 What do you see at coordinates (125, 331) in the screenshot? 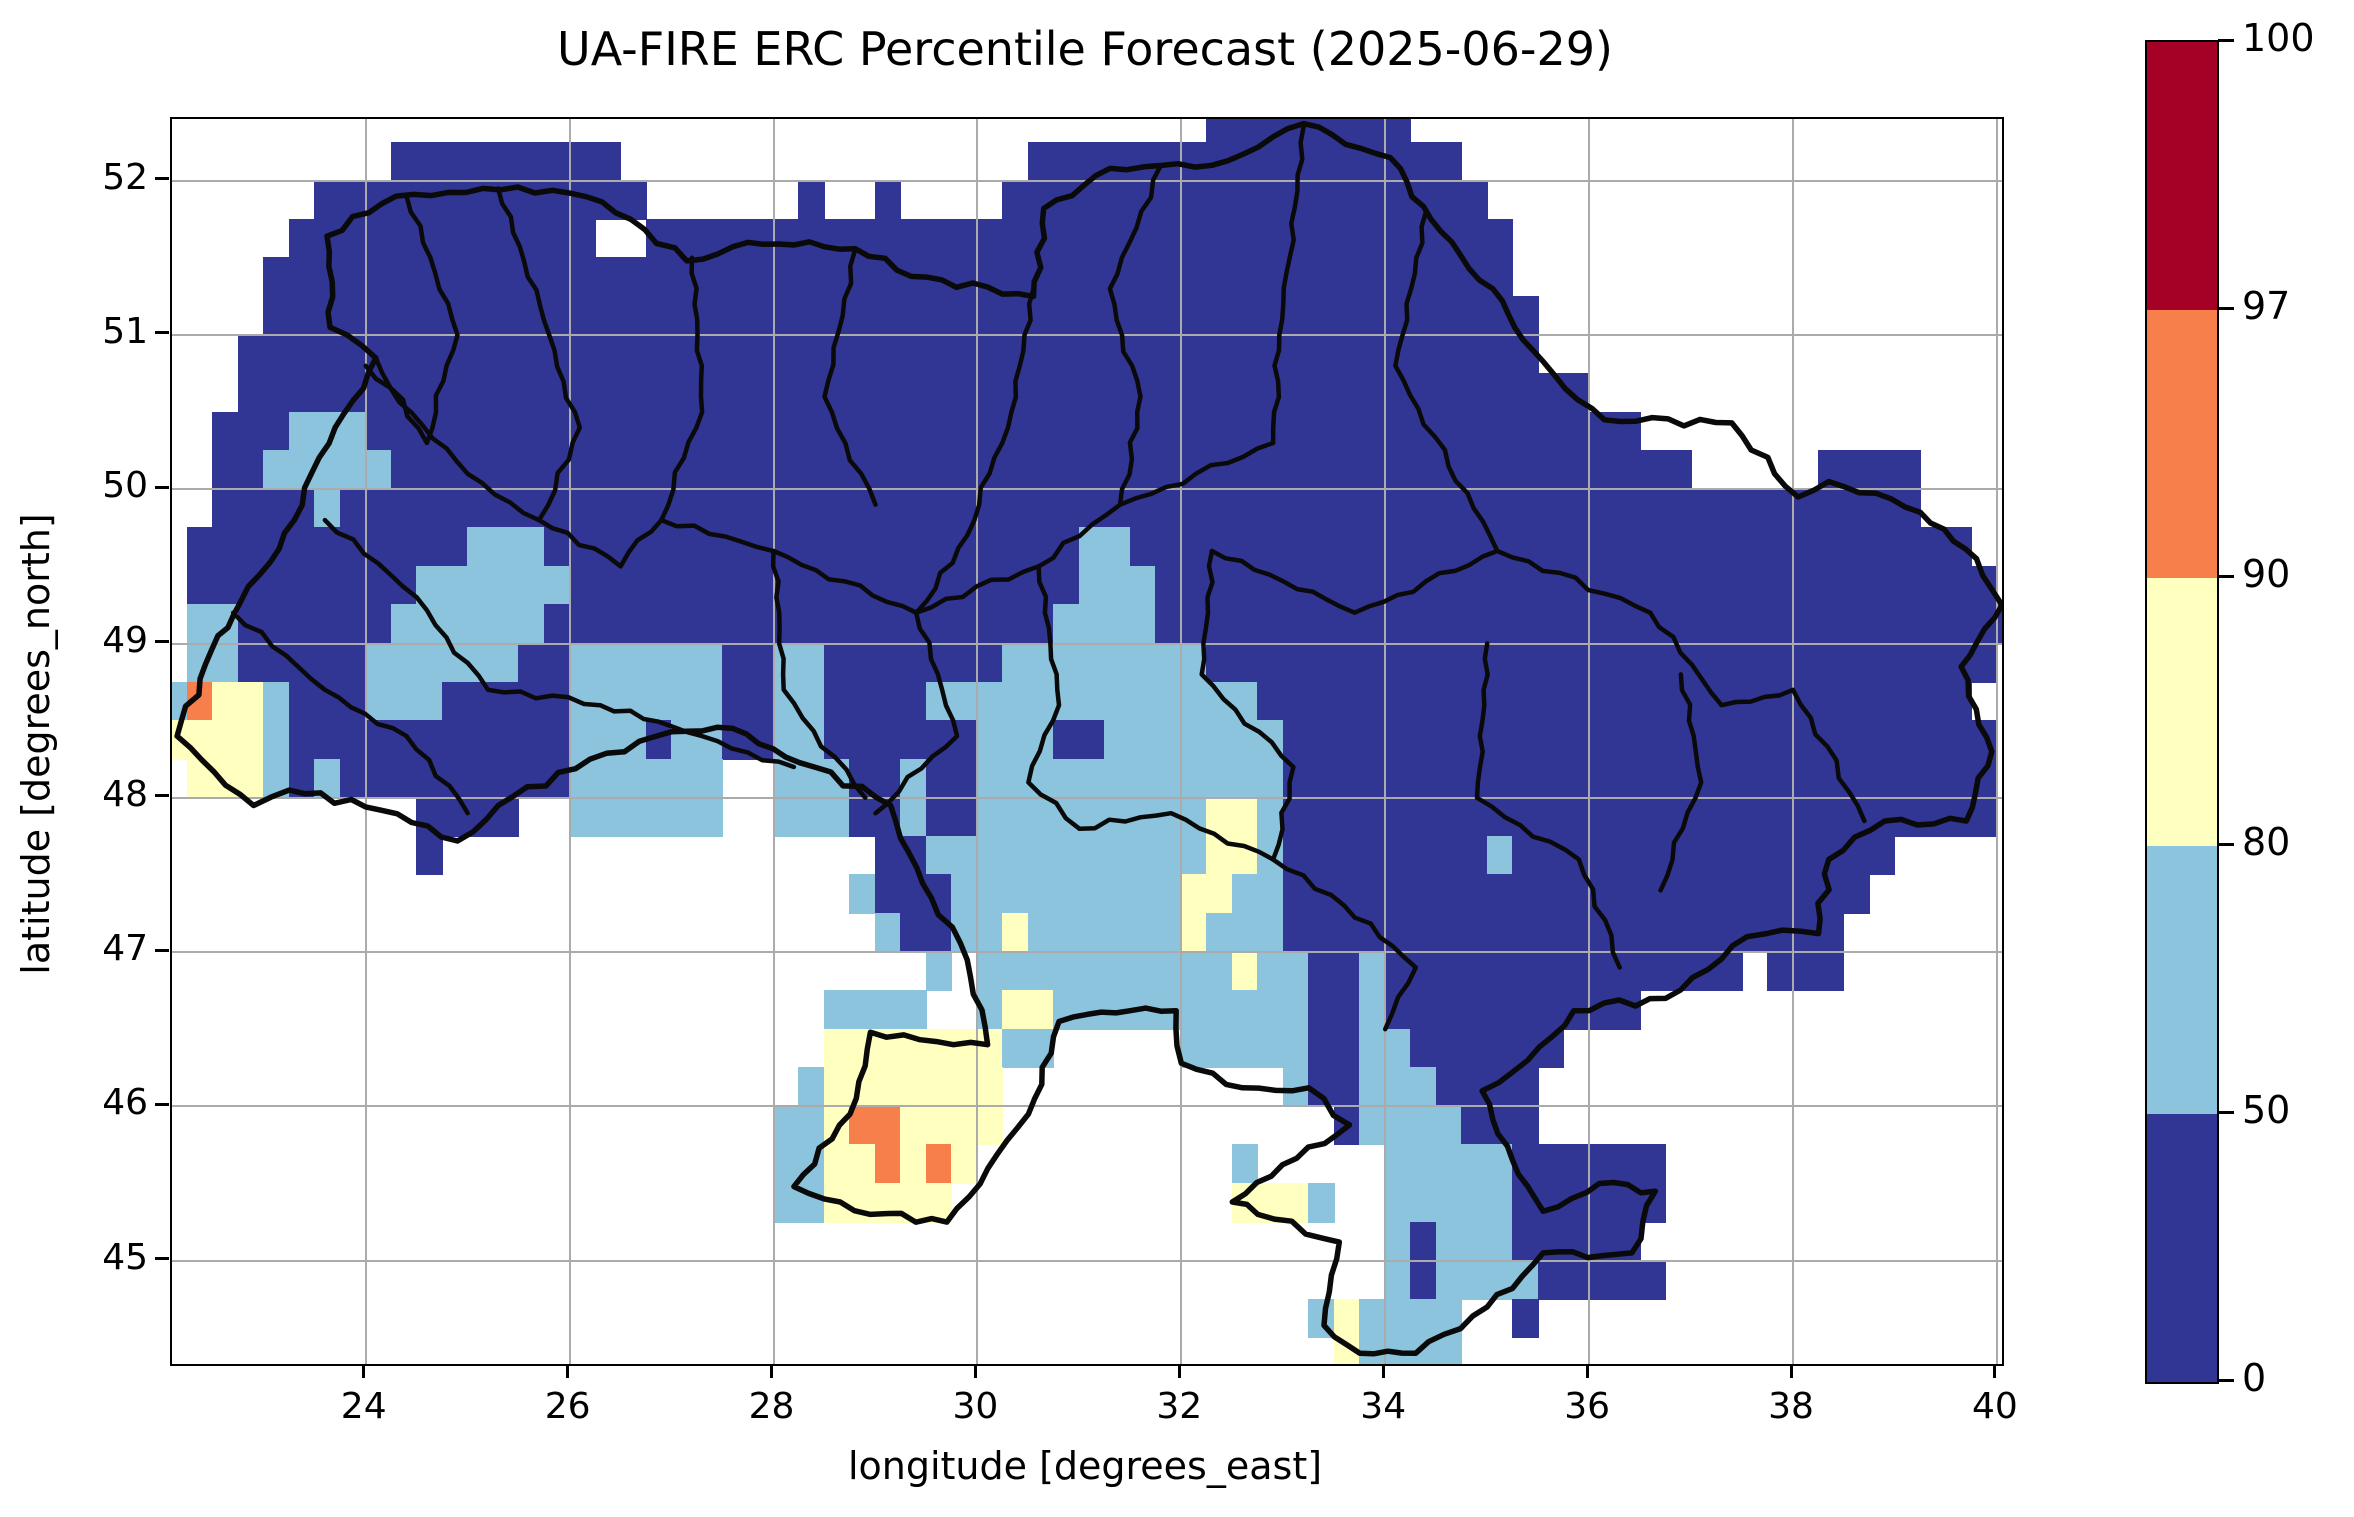
I see `y-tick-label: 51` at bounding box center [125, 331].